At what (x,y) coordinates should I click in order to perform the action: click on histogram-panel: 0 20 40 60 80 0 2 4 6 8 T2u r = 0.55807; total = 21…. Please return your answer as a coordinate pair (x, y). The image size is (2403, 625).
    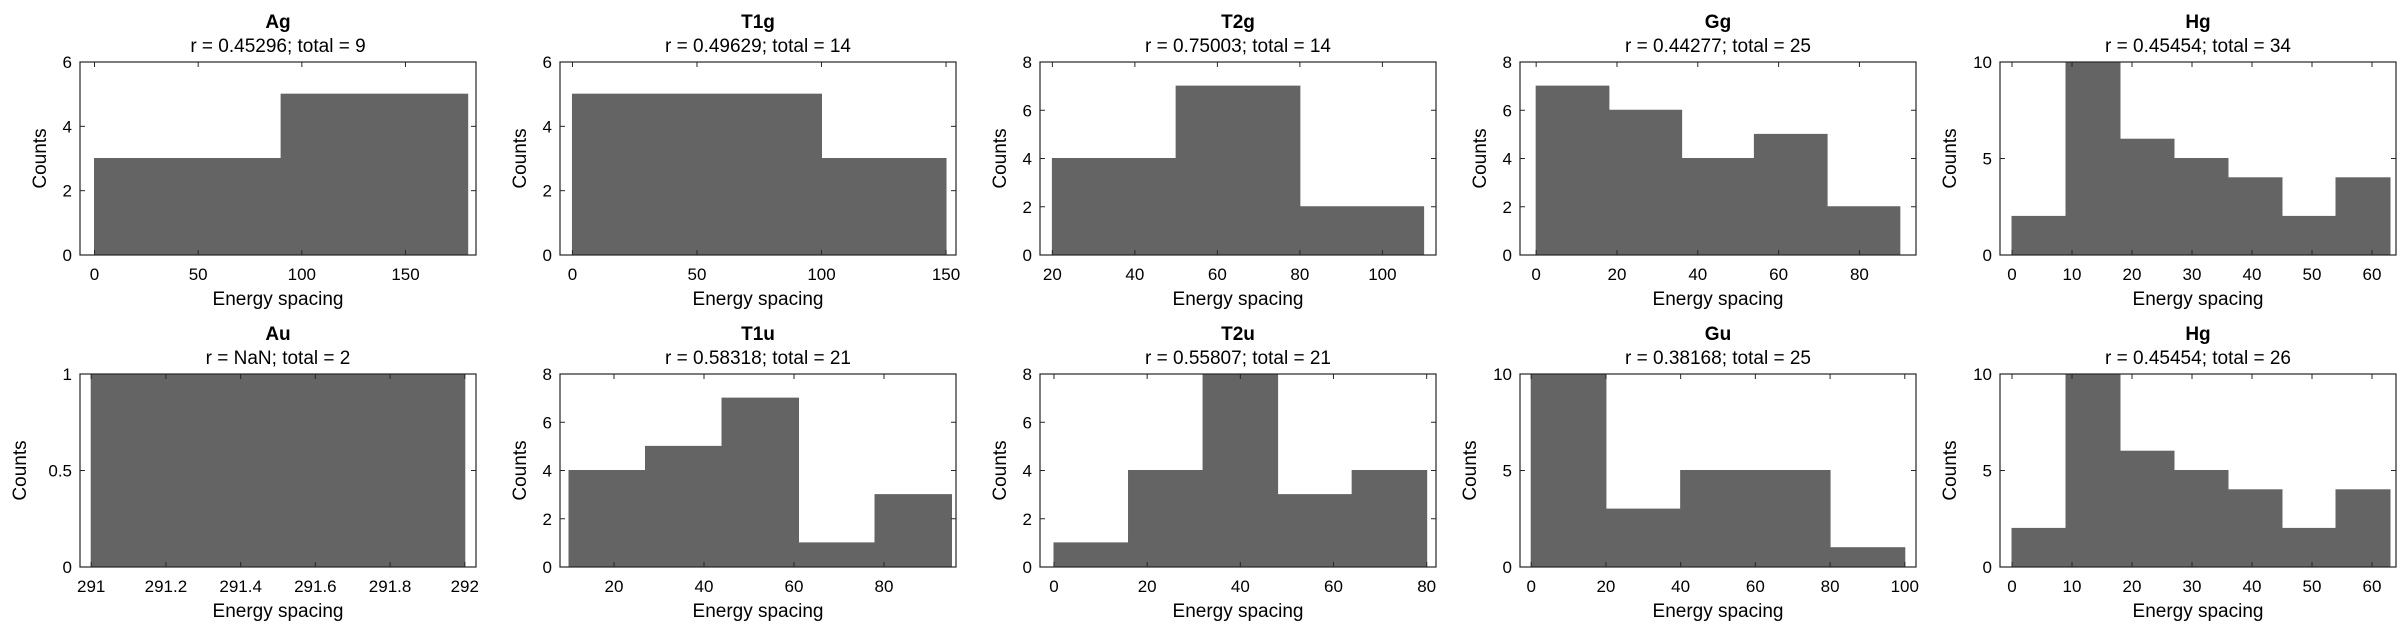
    Looking at the image, I should click on (1213, 473).